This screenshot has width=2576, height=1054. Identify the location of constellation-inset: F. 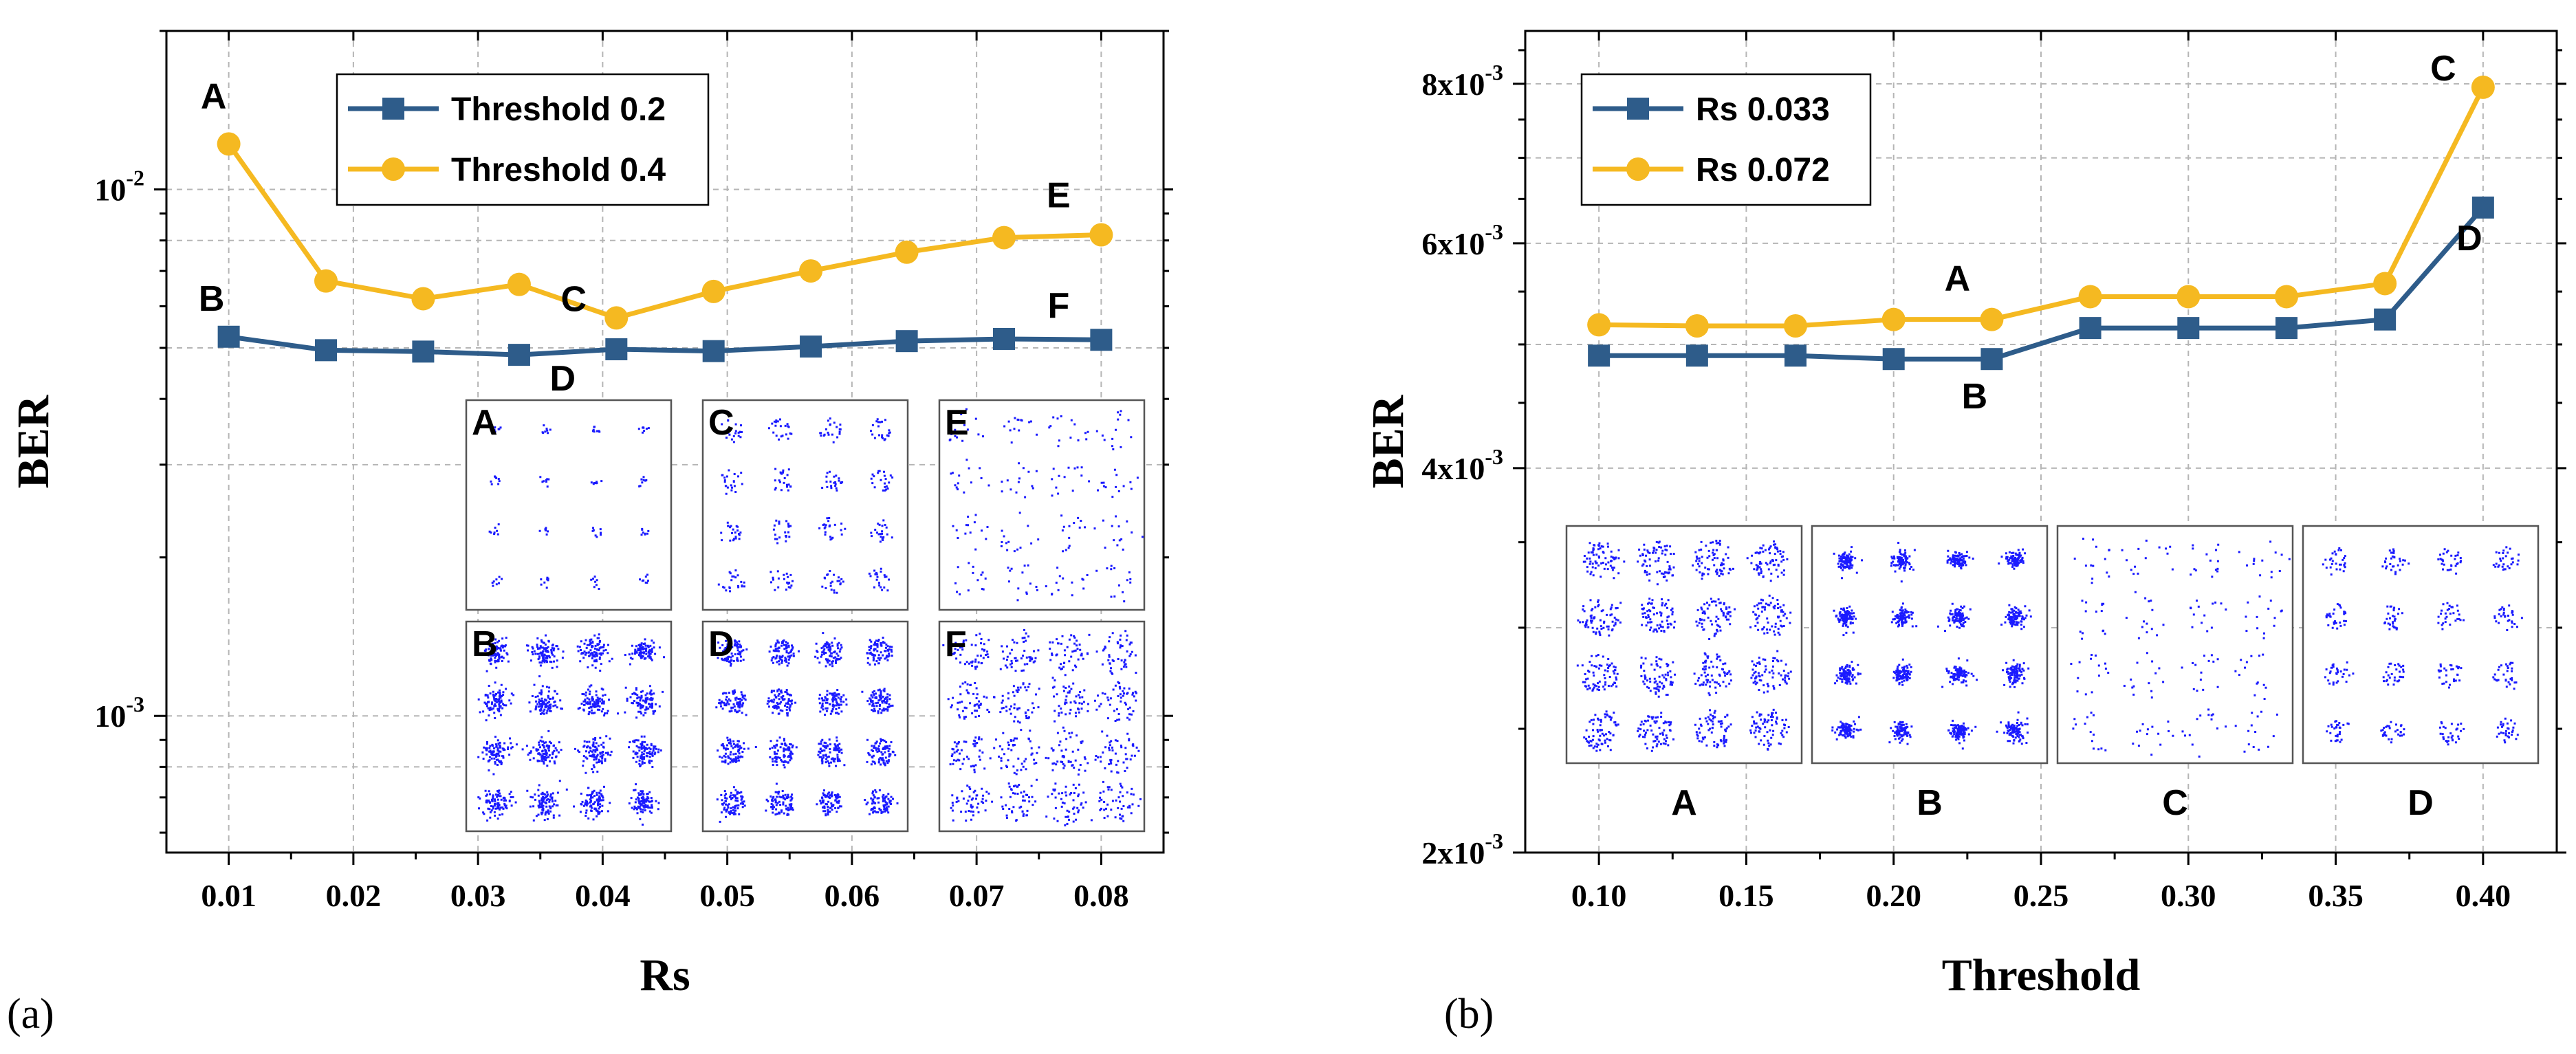
(1042, 726).